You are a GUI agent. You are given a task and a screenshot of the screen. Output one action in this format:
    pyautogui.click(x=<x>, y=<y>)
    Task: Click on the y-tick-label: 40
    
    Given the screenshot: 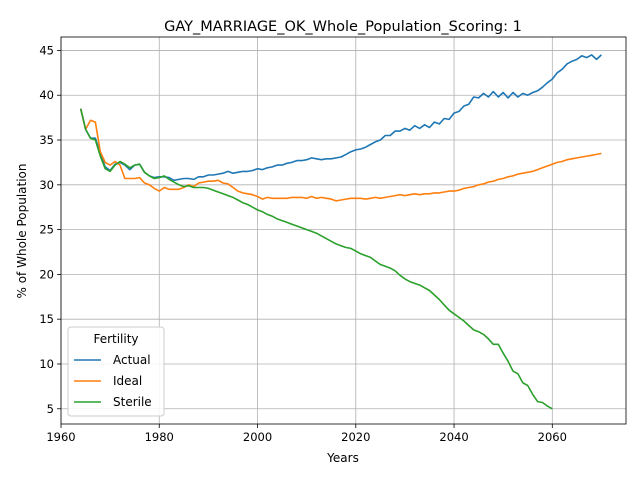 What is the action you would take?
    pyautogui.click(x=46, y=95)
    